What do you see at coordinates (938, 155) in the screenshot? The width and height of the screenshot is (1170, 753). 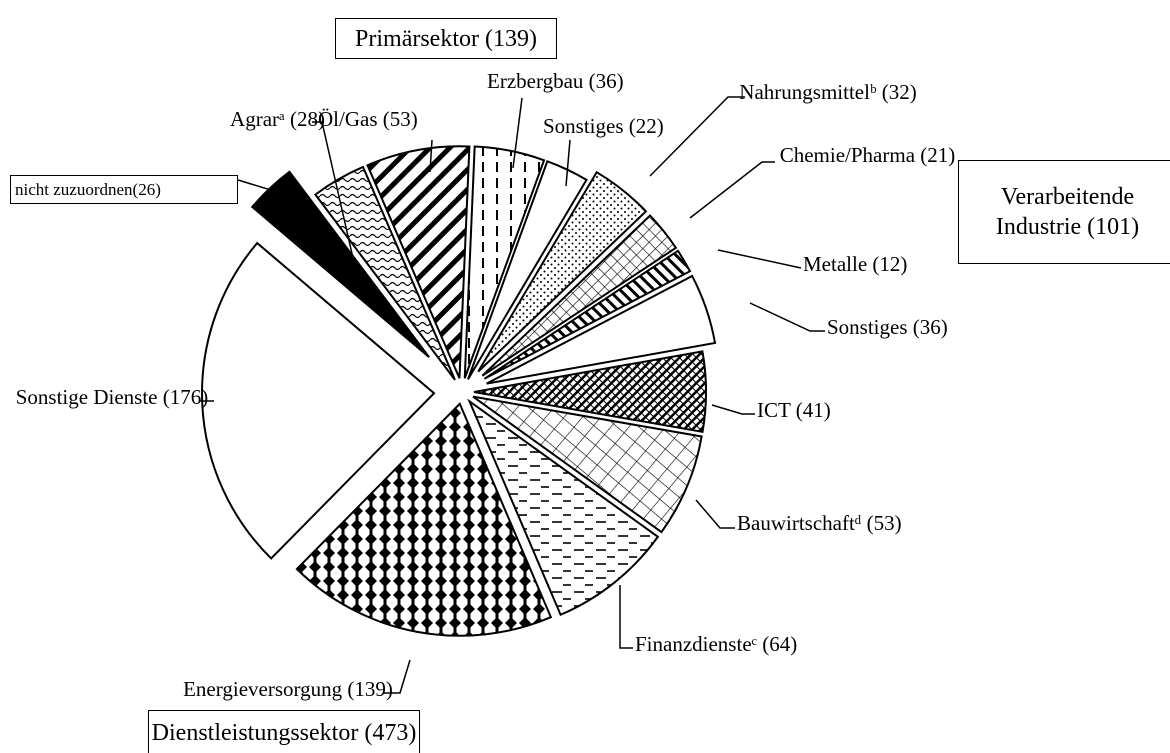 I see `value-label: (21)` at bounding box center [938, 155].